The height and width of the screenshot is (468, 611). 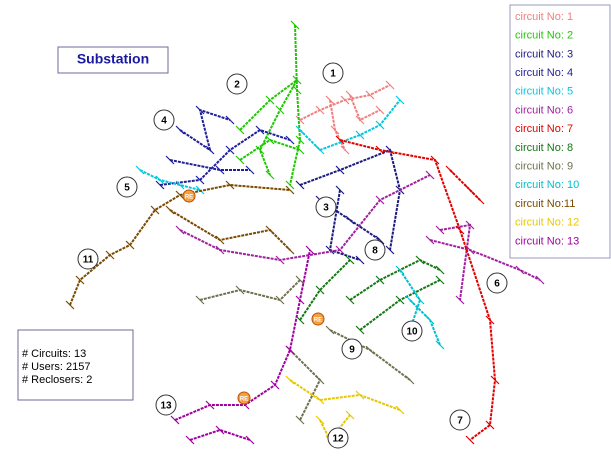 I want to click on substation-label: Substation, so click(x=113, y=59).